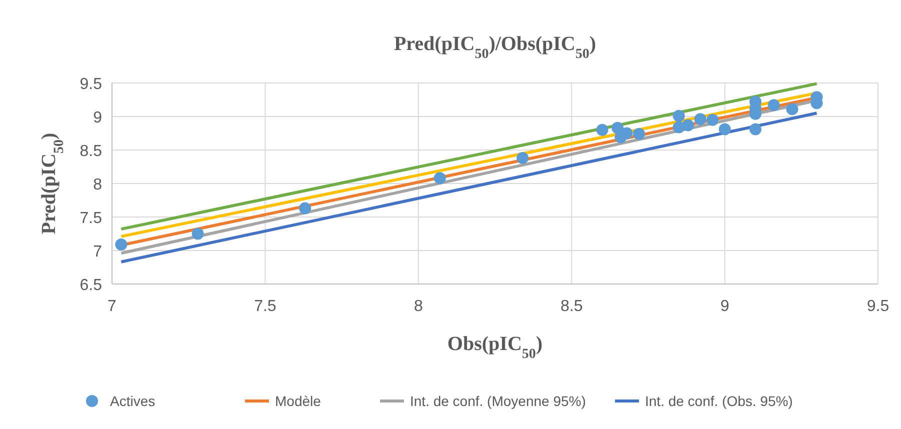  Describe the element at coordinates (571, 306) in the screenshot. I see `x-tick-label: 8.5` at that location.